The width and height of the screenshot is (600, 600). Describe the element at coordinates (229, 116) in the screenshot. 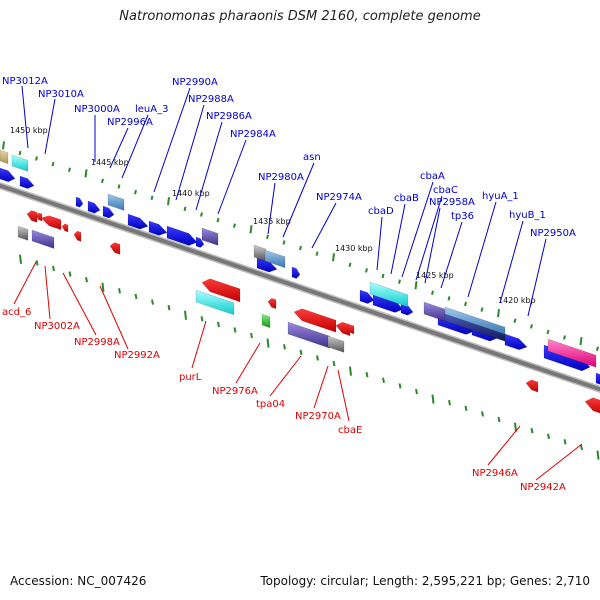

I see `gene-label-forward: NP2986A` at that location.